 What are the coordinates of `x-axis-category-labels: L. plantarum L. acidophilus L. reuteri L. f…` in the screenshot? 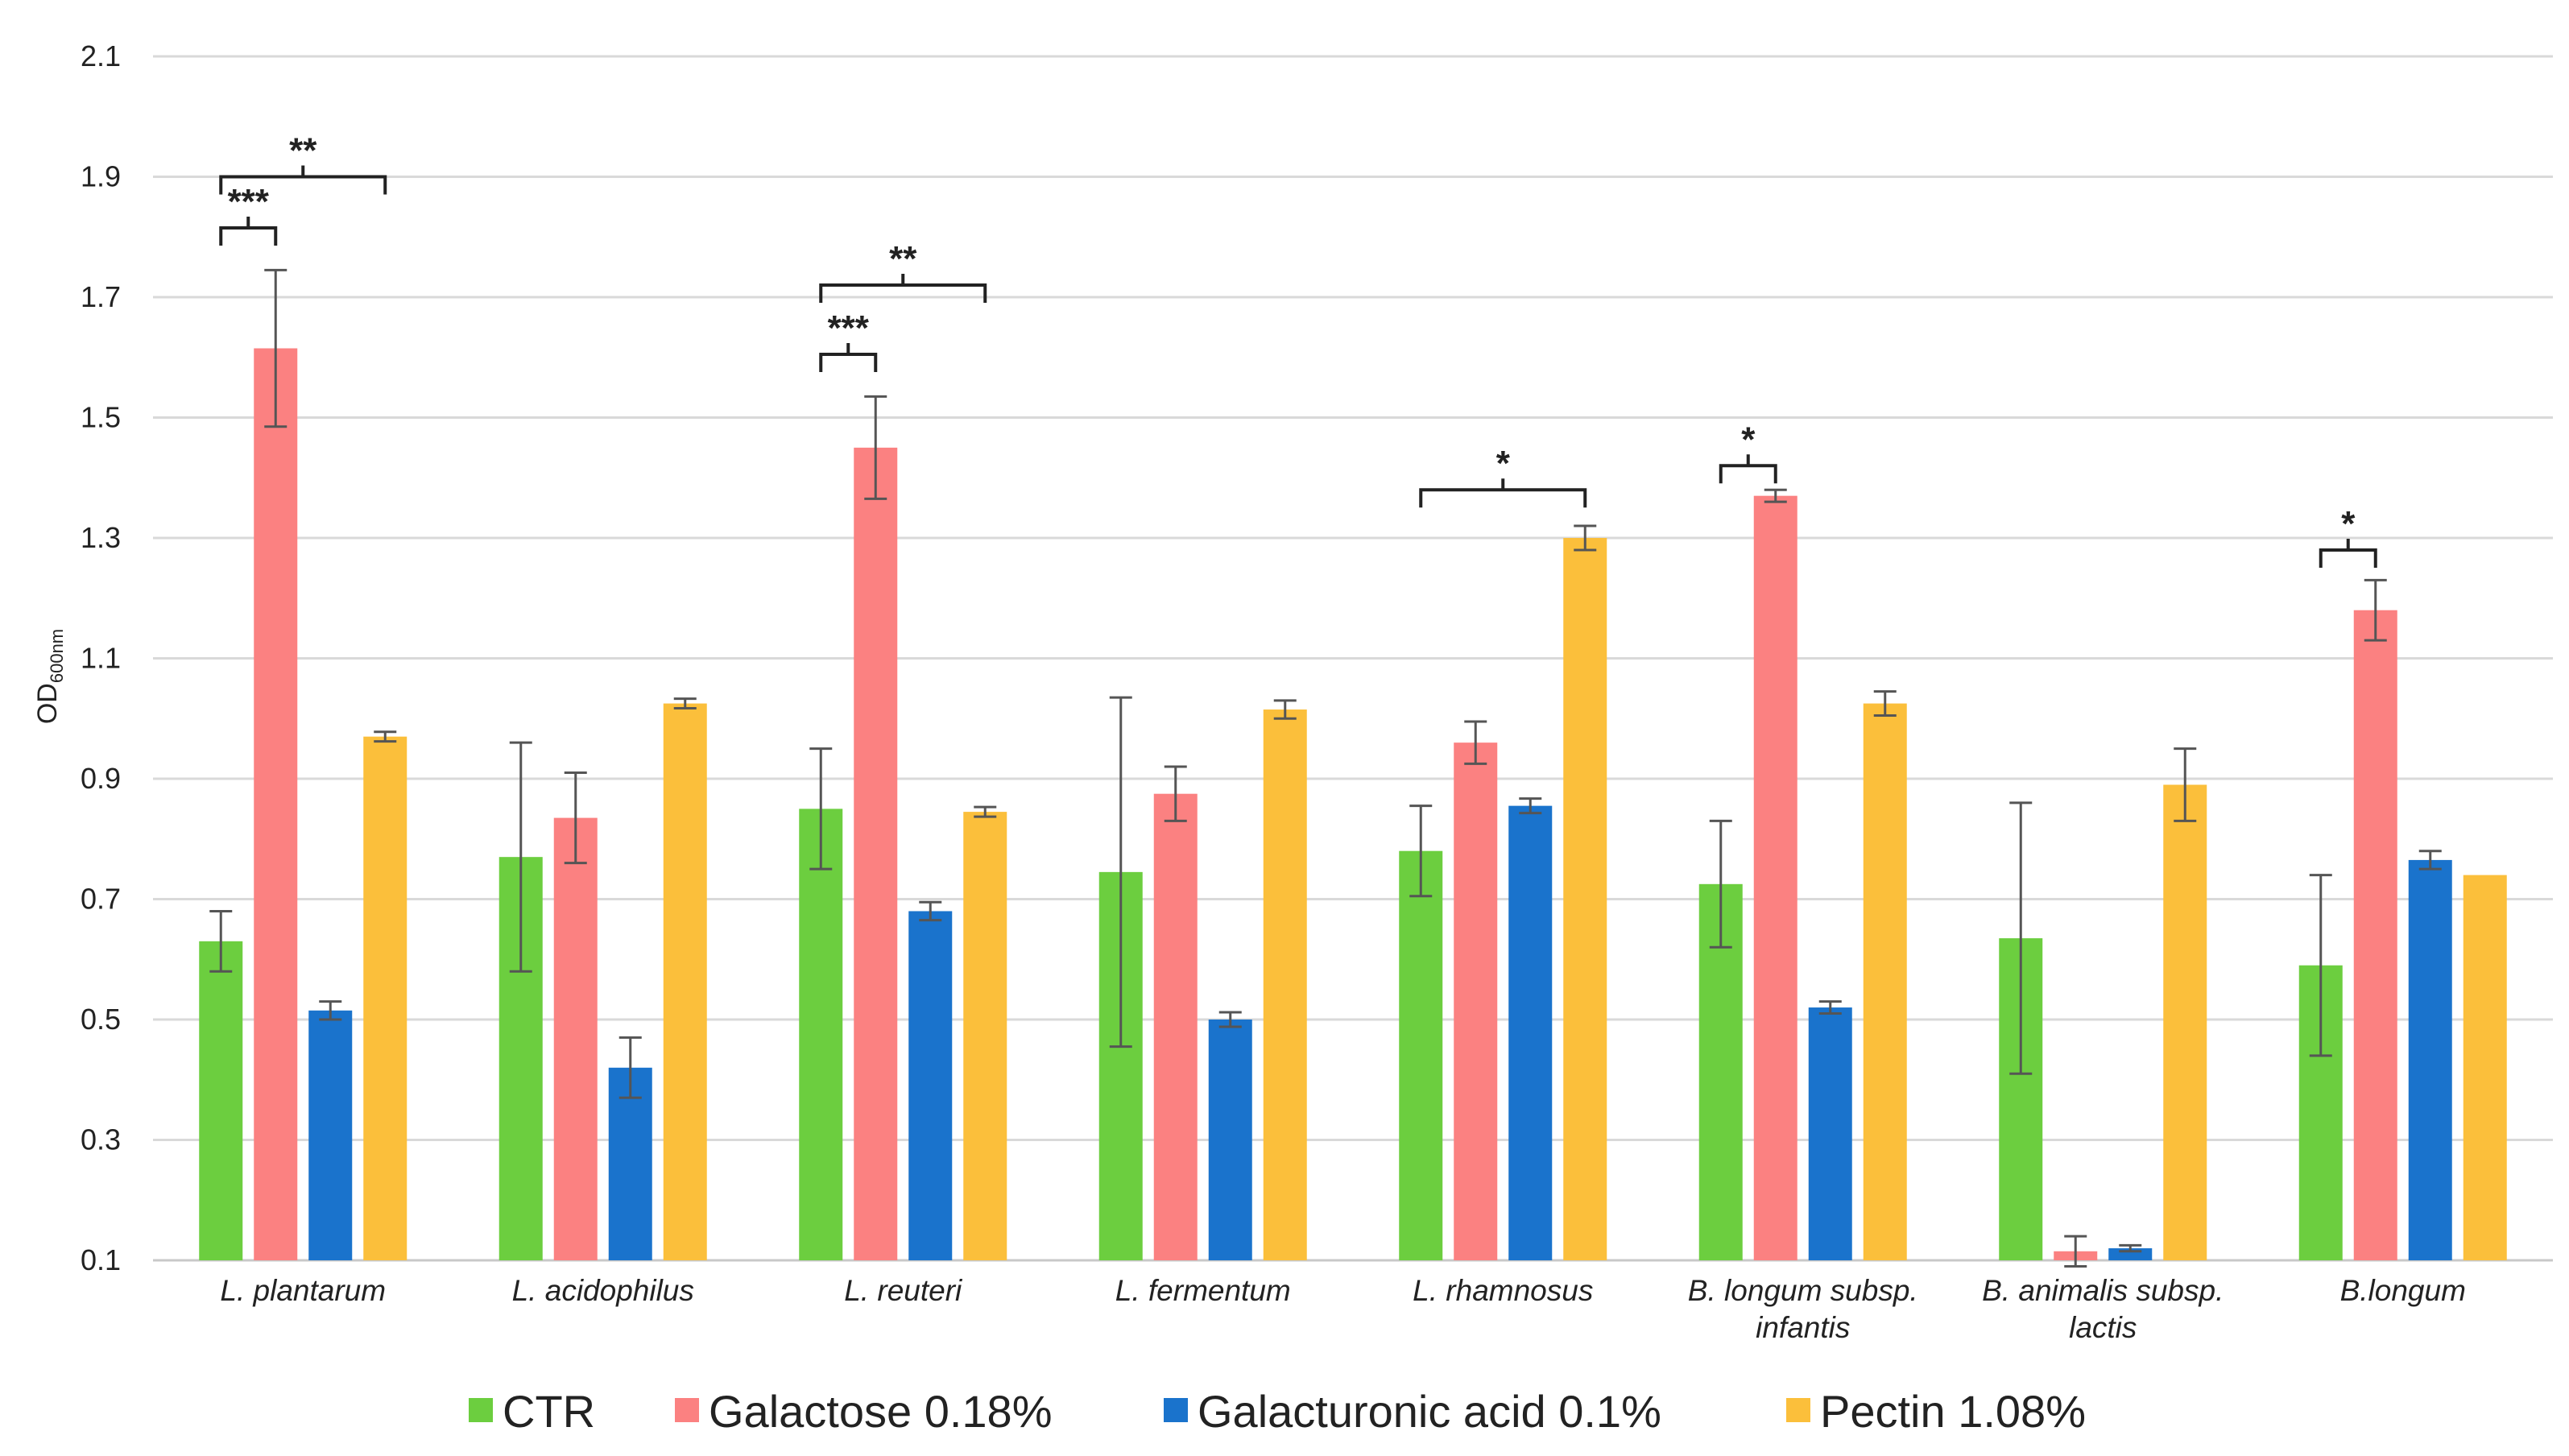 It's located at (1342, 1309).